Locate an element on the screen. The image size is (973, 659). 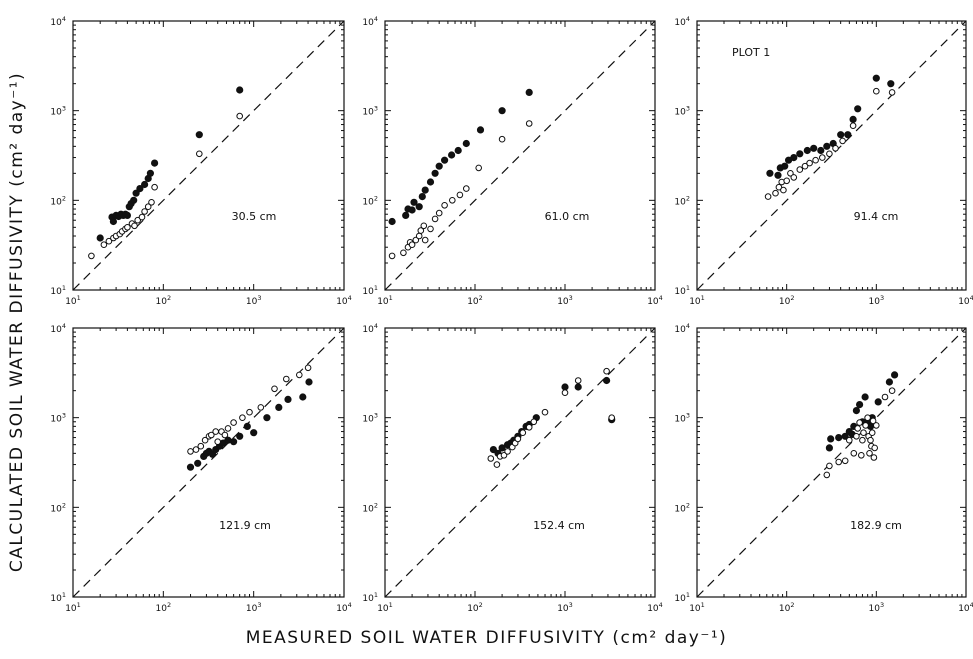
x-tick-label: 10³ is located at coordinates (565, 300).